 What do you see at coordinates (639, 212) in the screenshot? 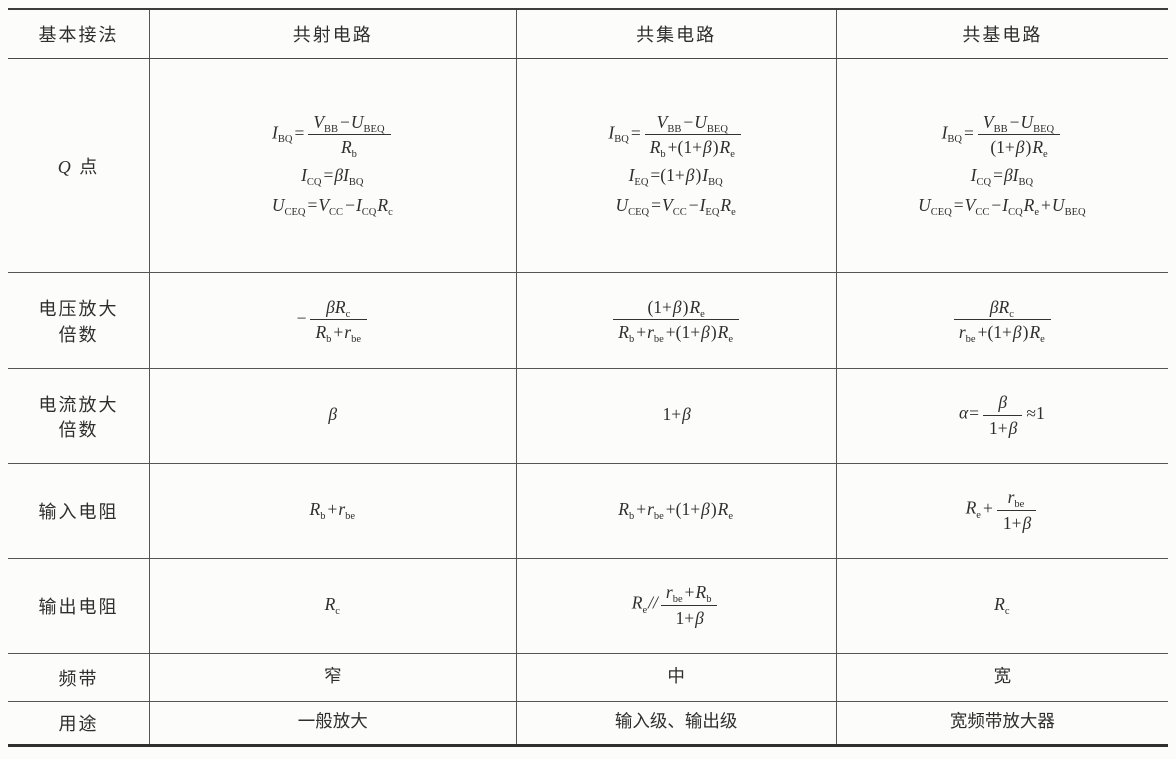
I see `subscript: CEQ` at bounding box center [639, 212].